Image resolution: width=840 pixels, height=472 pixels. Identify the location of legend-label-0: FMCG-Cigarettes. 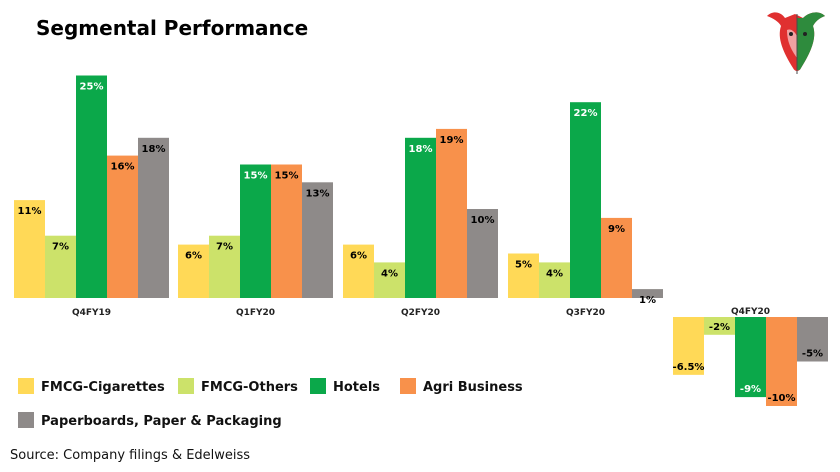
(103, 387).